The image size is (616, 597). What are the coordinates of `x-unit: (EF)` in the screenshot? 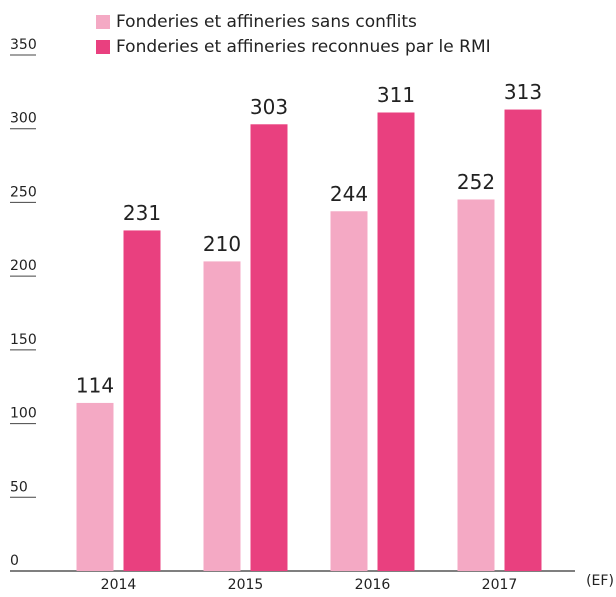 It's located at (600, 581).